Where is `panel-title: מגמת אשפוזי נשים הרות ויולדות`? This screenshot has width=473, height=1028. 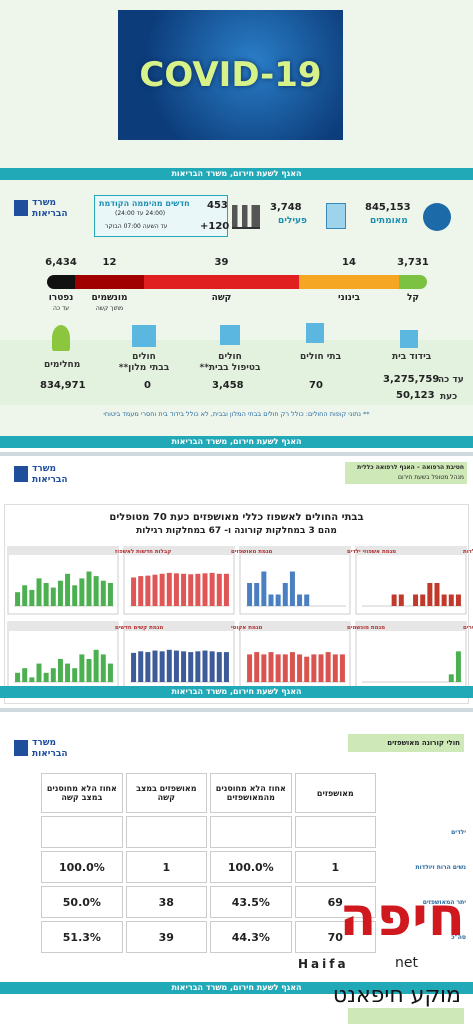 panel-title: מגמת אשפוזי נשים הרות ויולדות is located at coordinates (468, 552).